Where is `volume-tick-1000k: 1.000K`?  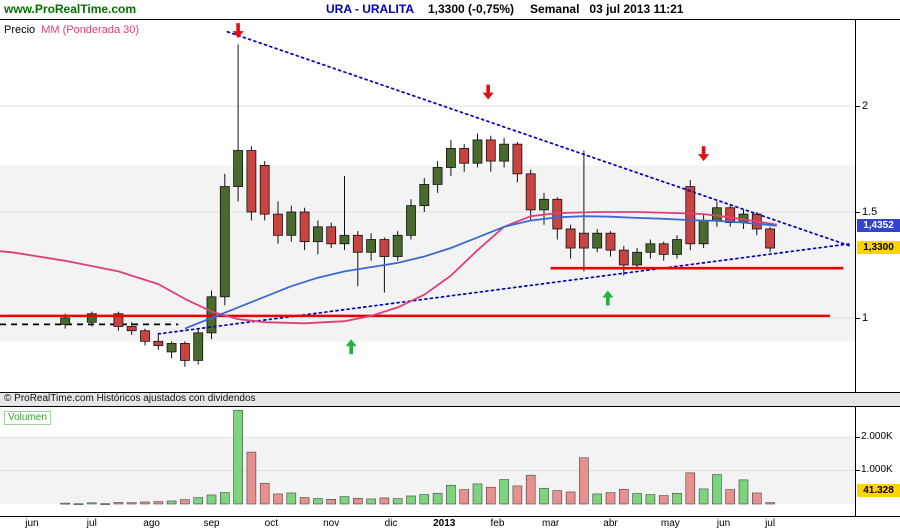
volume-tick-1000k: 1.000K is located at coordinates (877, 469).